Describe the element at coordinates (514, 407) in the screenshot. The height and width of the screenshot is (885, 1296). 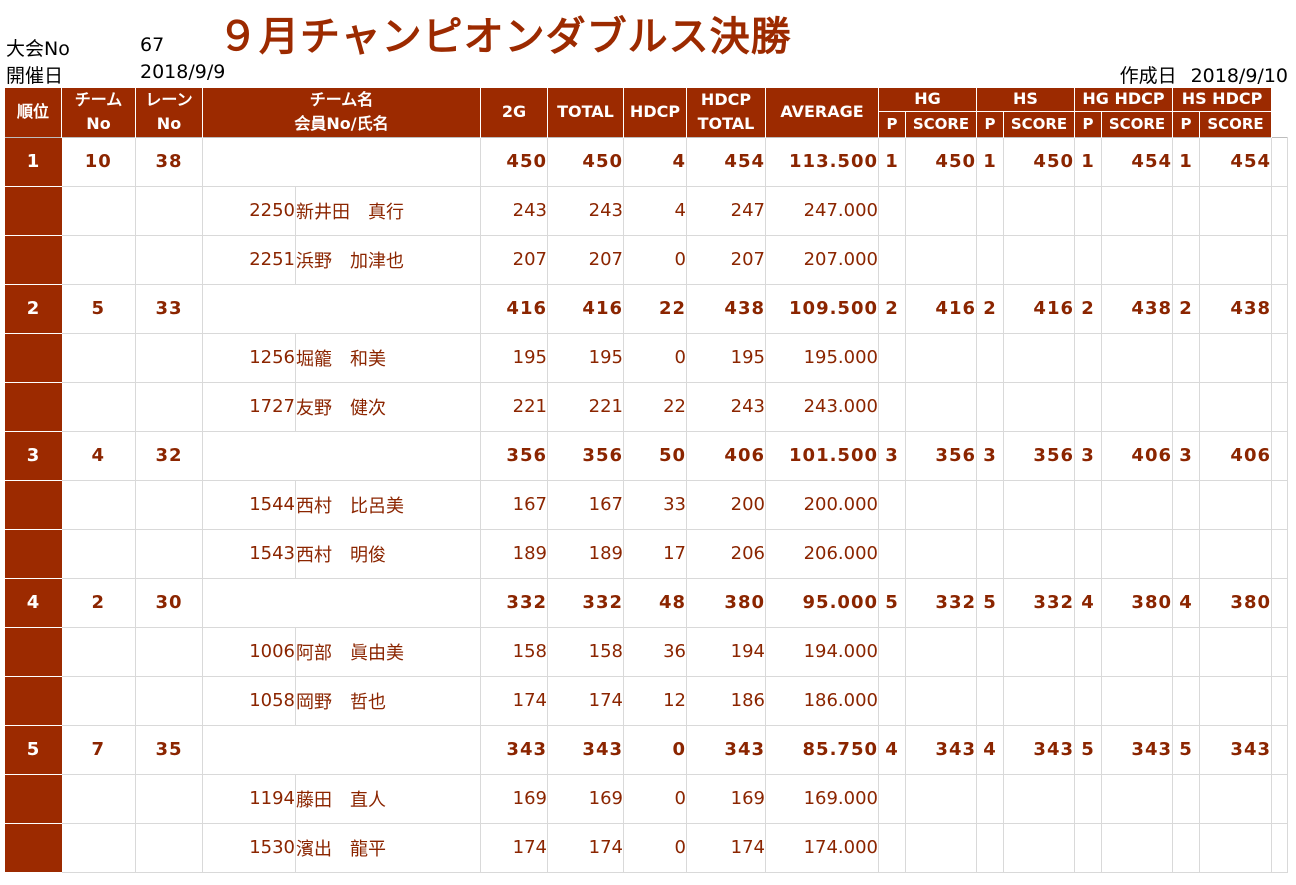
I see `member-2g-cell: 221` at that location.